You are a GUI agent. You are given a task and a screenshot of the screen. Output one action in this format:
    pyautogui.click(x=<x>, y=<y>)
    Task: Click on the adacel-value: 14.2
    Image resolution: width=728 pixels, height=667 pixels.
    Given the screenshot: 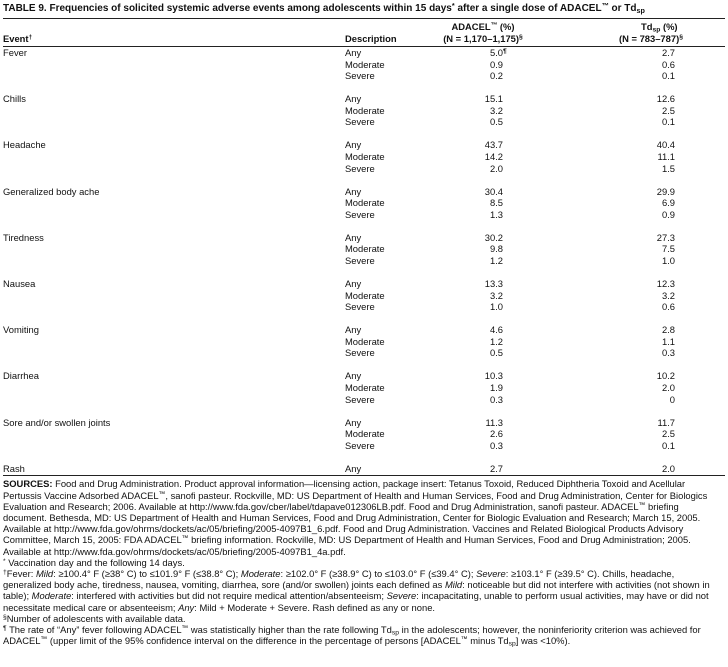 What is the action you would take?
    pyautogui.click(x=483, y=157)
    